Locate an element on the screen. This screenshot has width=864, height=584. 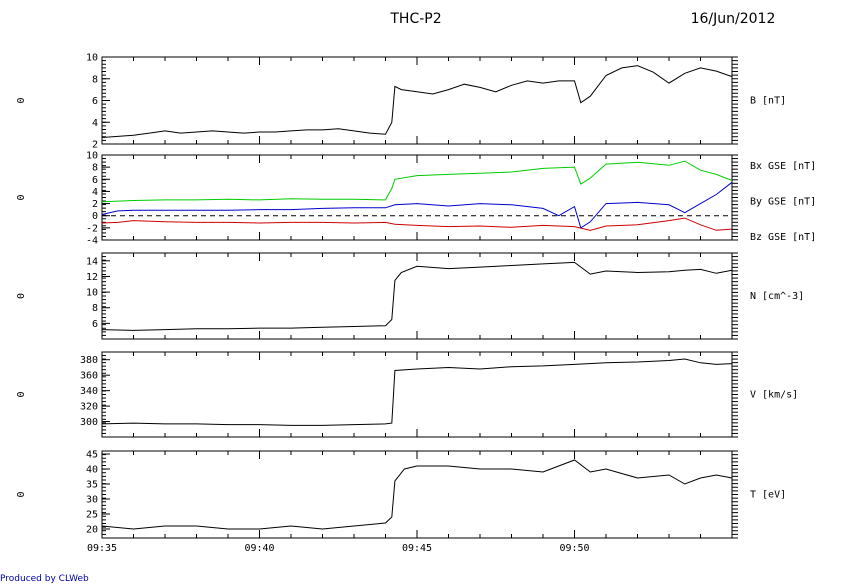
y-tick-label: 20 is located at coordinates (92, 530).